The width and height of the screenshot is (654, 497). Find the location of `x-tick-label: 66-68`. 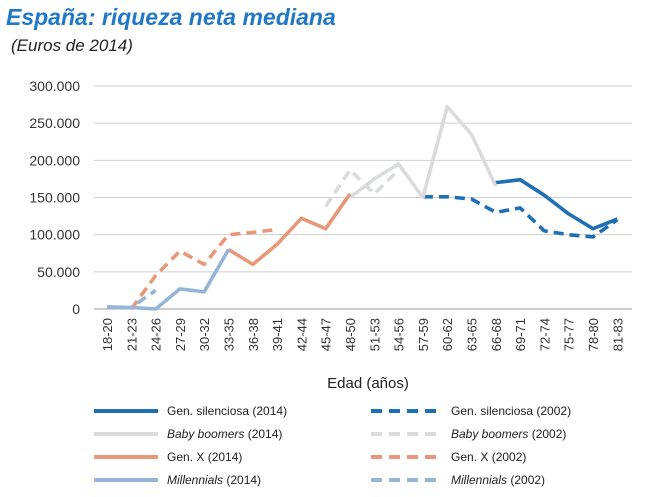

x-tick-label: 66-68 is located at coordinates (496, 334).